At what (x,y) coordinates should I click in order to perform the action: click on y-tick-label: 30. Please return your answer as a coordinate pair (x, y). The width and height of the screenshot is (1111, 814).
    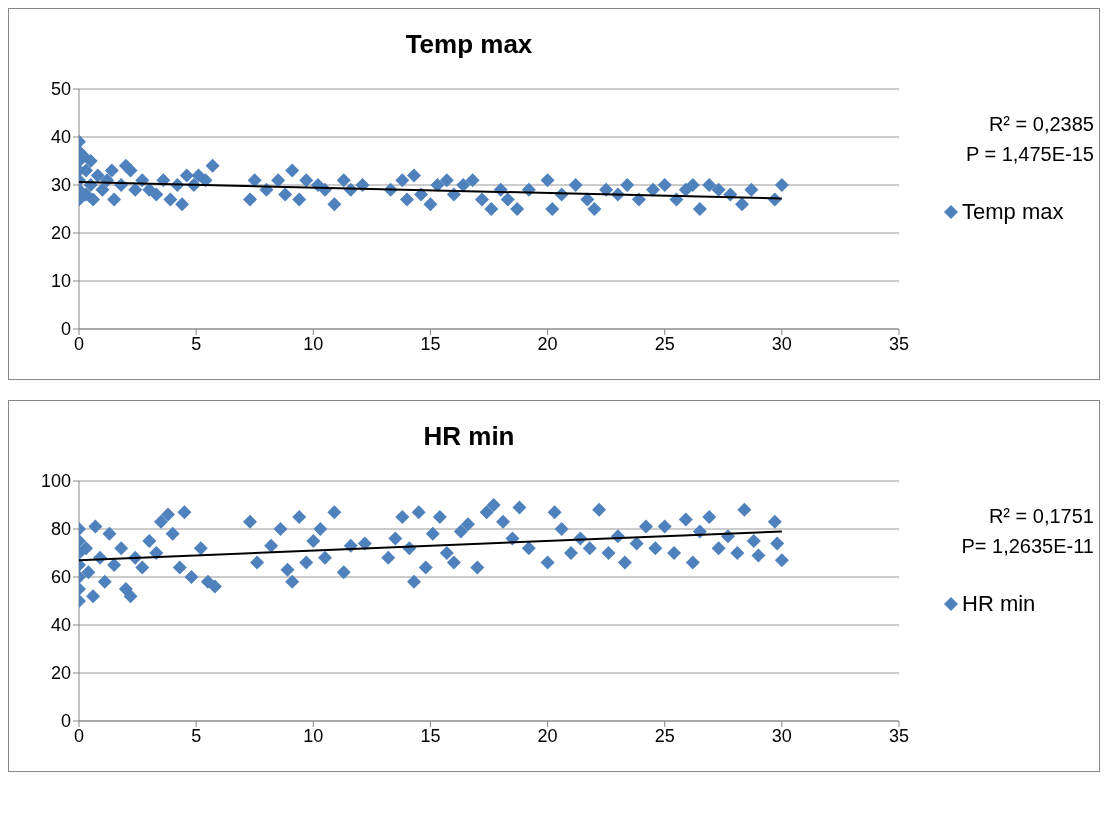
    Looking at the image, I should click on (60, 185).